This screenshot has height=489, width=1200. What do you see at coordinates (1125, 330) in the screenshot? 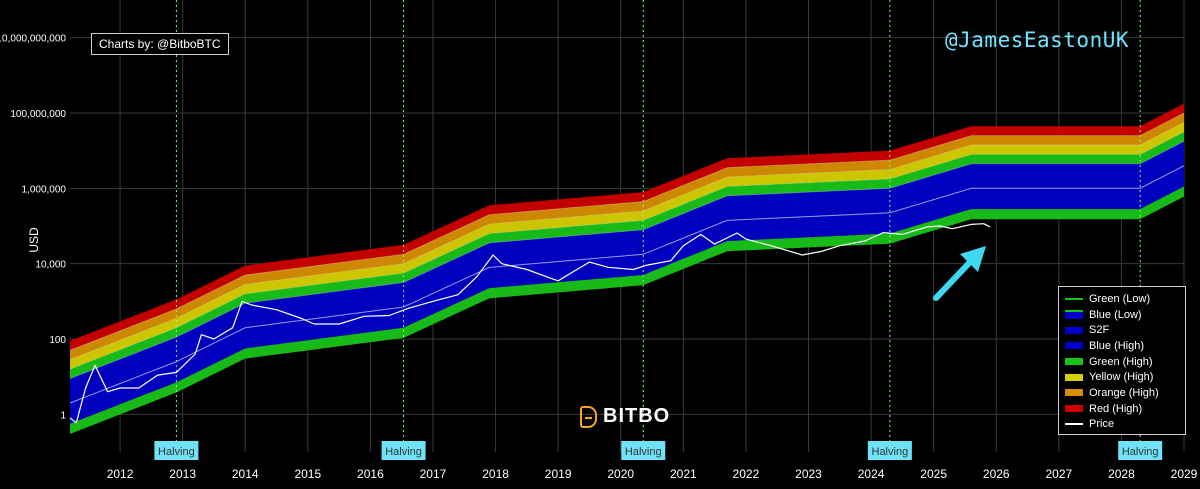
I see `legend-item-s2f: S2F` at bounding box center [1125, 330].